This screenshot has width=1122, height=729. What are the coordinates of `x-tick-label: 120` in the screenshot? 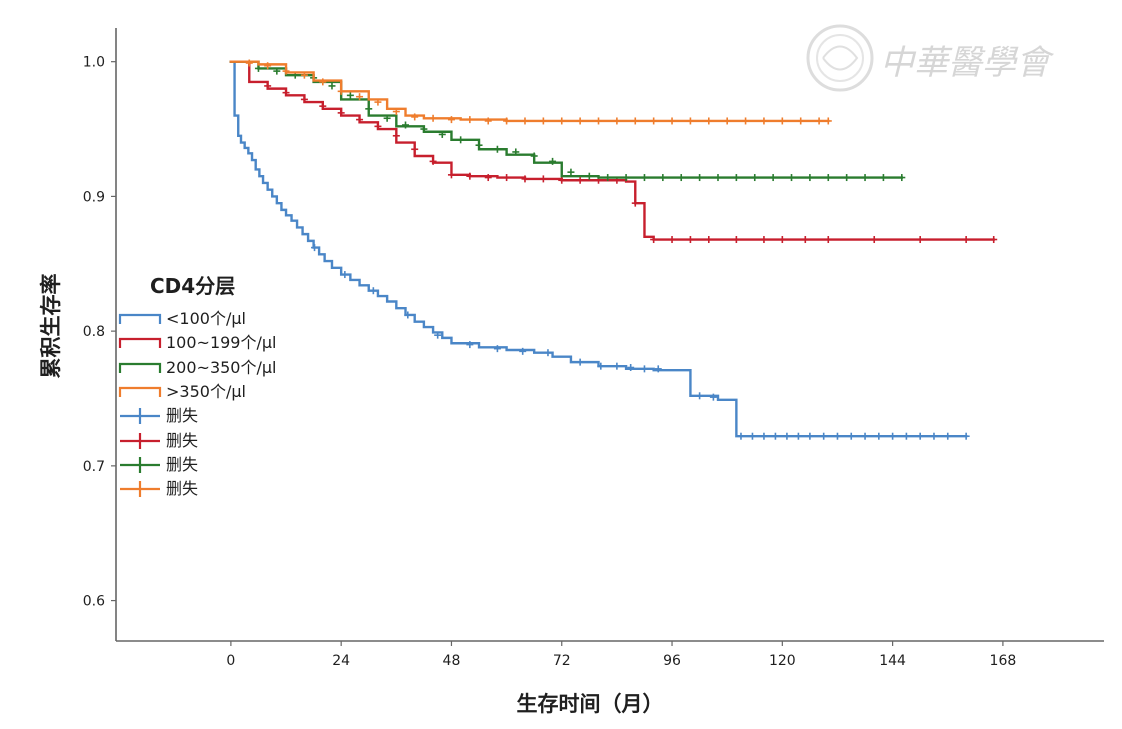 It's located at (782, 661).